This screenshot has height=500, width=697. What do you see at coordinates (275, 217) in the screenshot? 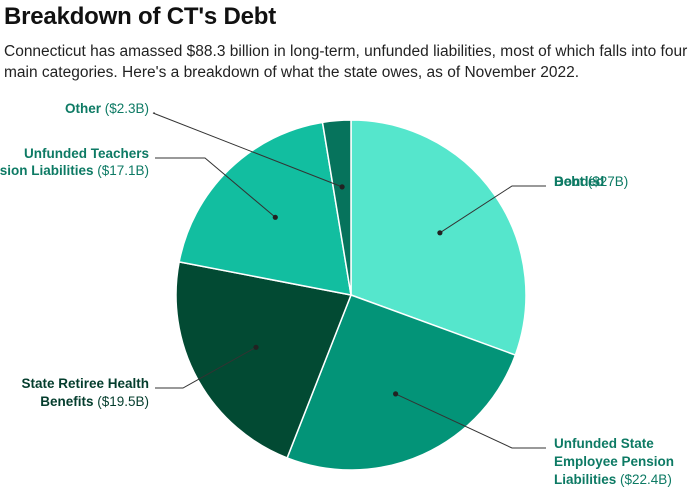
I see `leader-dot-unfunded-teachers-pension-liabilities` at bounding box center [275, 217].